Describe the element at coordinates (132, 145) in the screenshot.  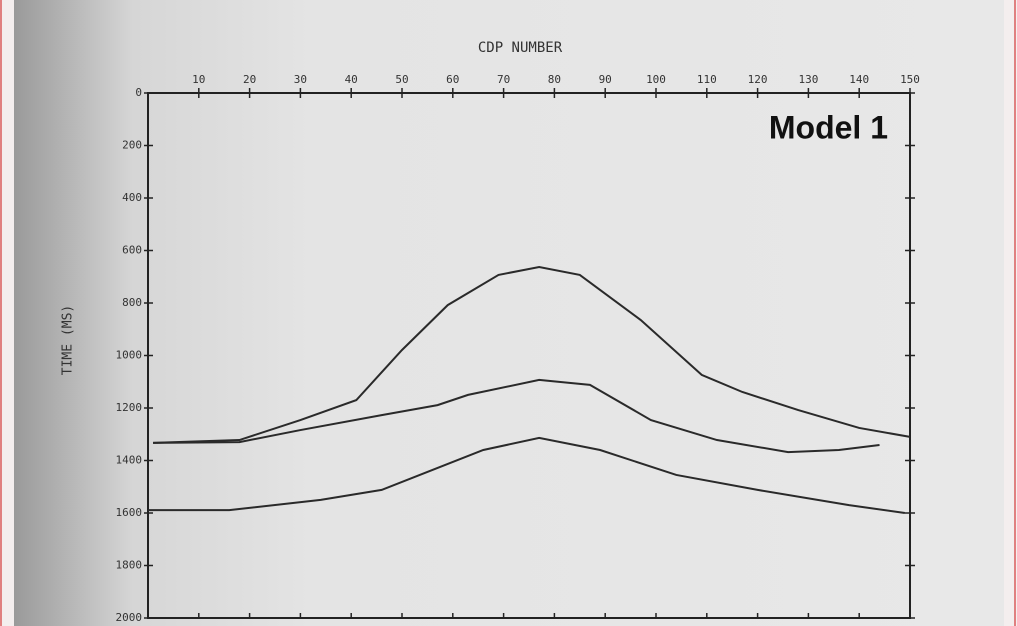
I see `y-tick-label: 200` at that location.